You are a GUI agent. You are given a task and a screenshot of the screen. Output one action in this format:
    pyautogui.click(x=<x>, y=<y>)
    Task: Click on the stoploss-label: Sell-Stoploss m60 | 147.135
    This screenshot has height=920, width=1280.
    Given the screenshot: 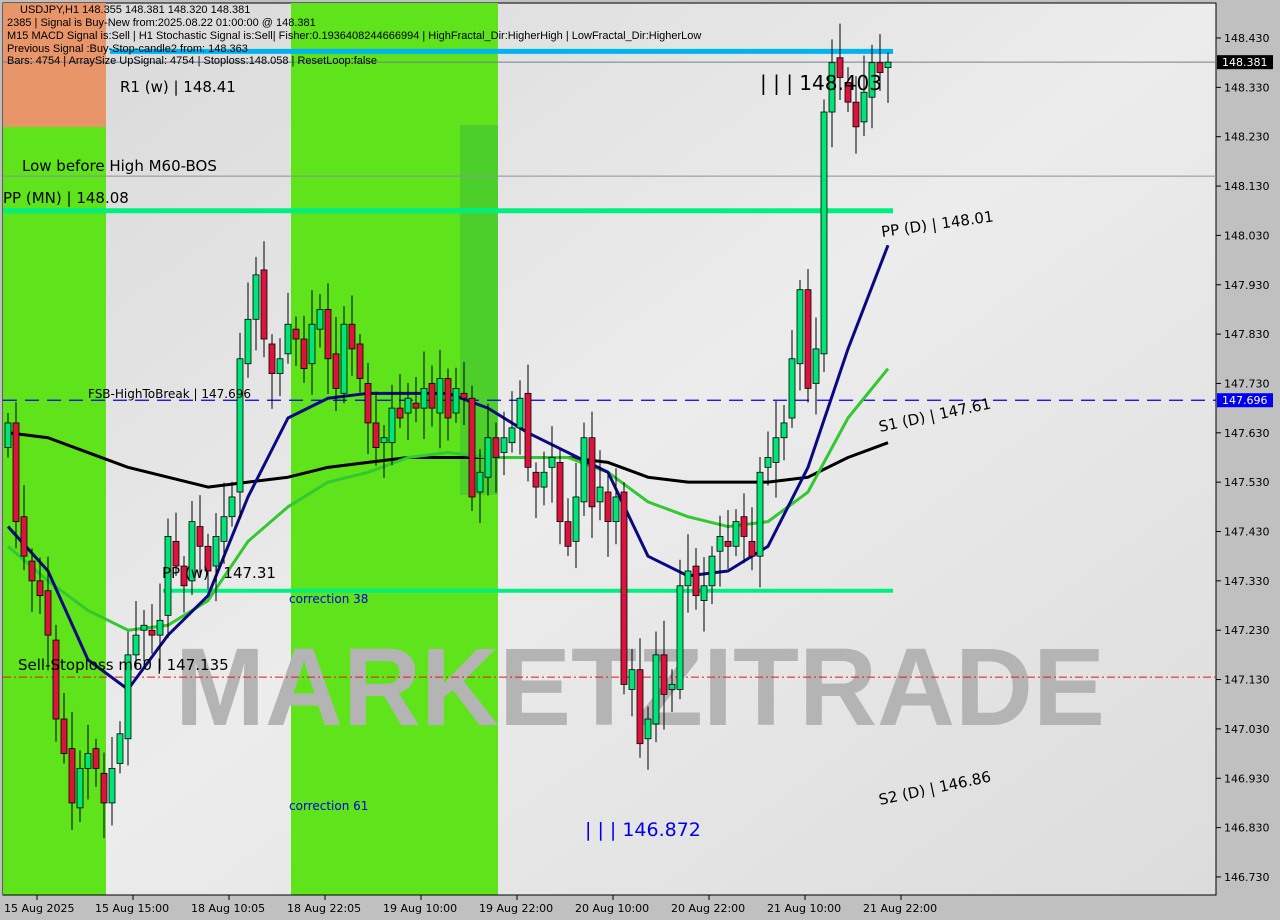 What is the action you would take?
    pyautogui.click(x=123, y=665)
    